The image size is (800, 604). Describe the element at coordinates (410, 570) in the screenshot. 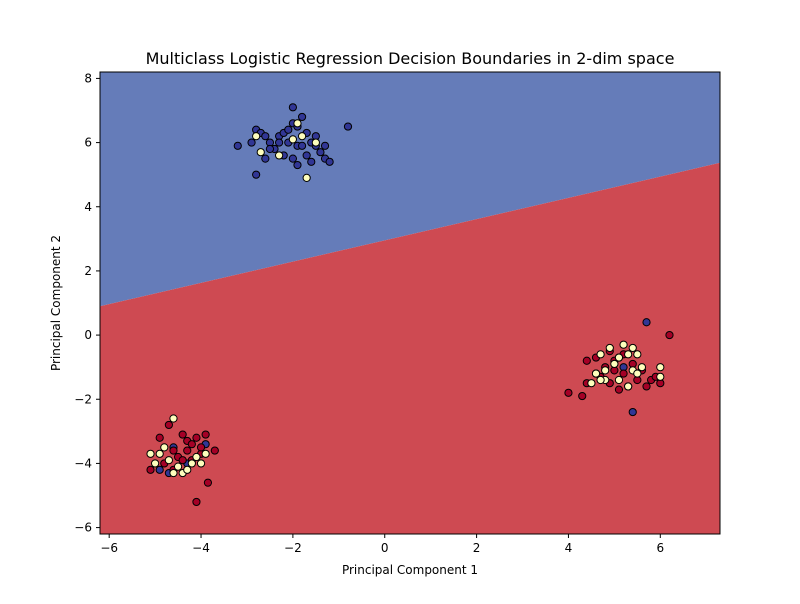

I see `x-axis-label: Principal Component 1` at that location.